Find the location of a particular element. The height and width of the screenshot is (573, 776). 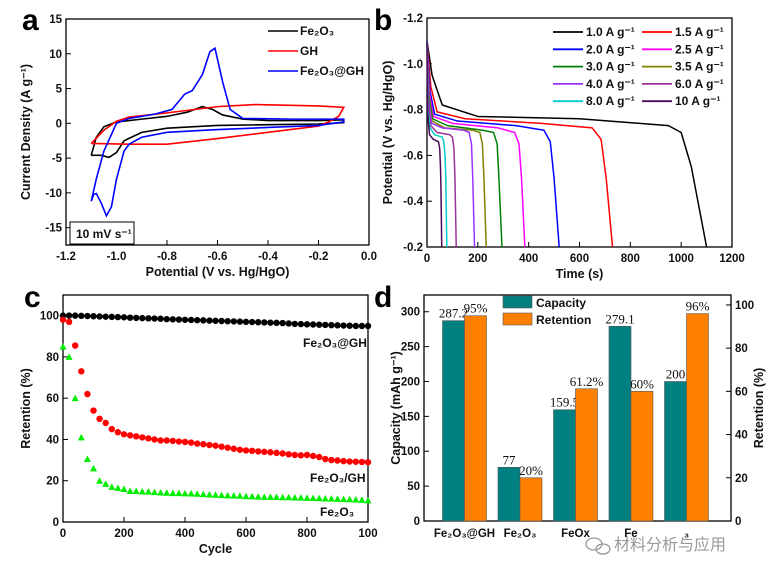

bar-value-label: 61.2% is located at coordinates (587, 381).